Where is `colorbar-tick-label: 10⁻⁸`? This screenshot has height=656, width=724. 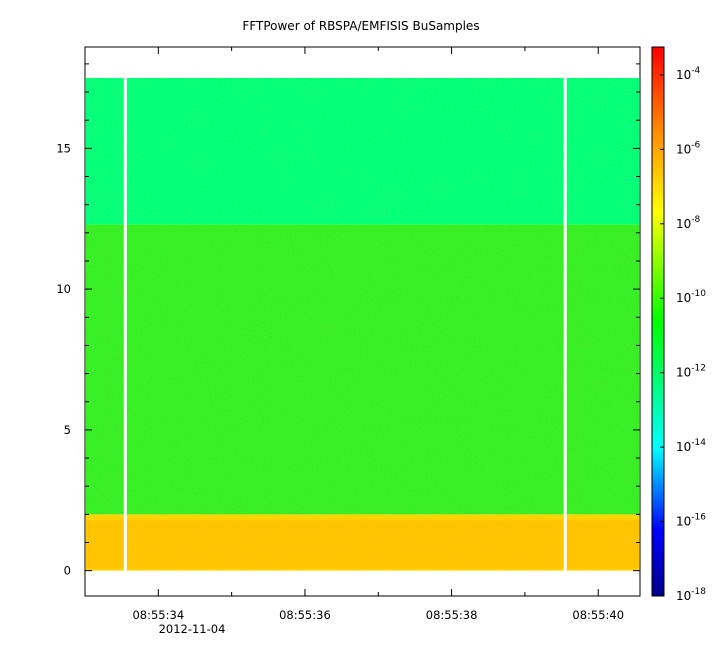 colorbar-tick-label: 10⁻⁸ is located at coordinates (688, 223).